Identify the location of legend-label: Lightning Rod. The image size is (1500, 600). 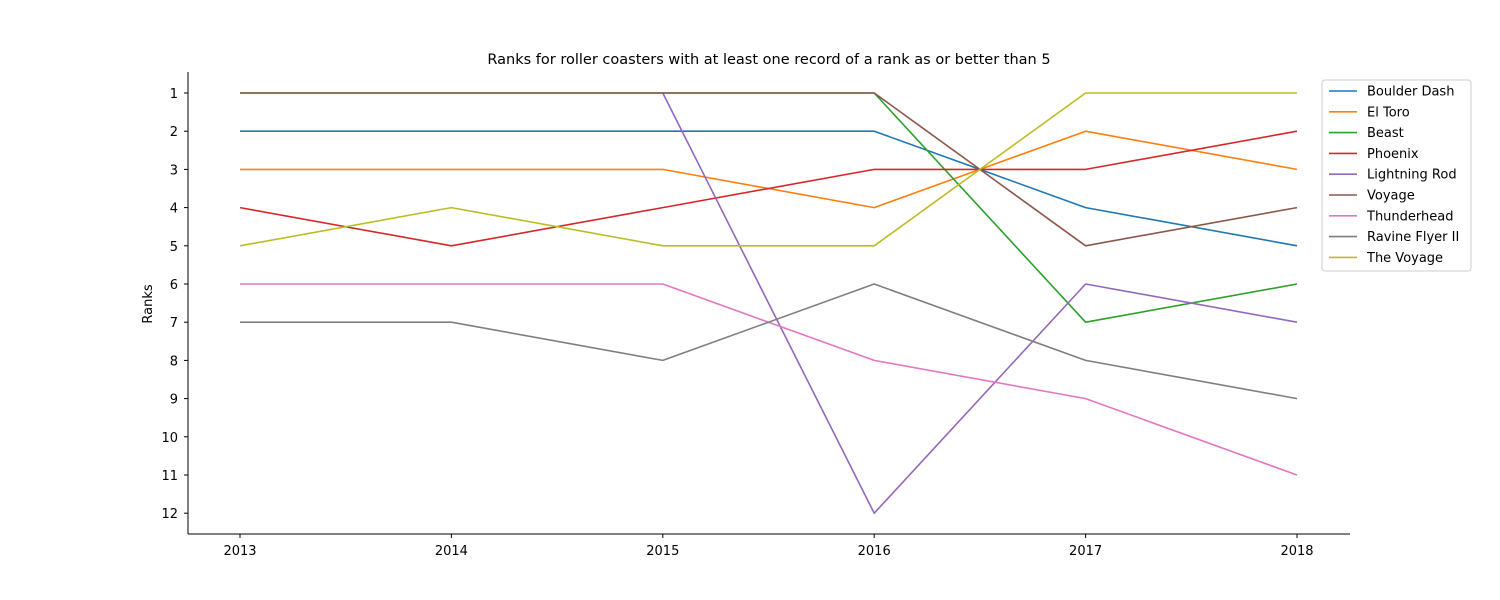
(1412, 175).